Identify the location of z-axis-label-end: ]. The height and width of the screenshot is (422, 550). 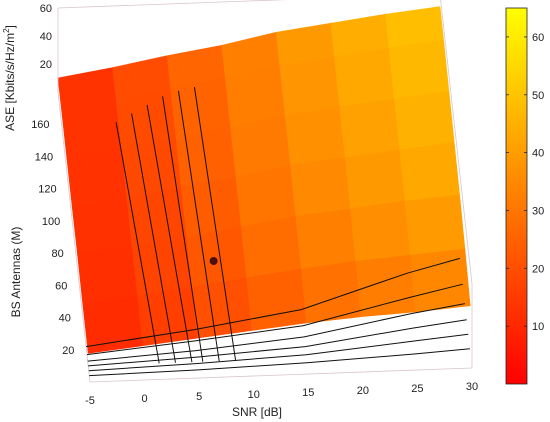
(10, 26).